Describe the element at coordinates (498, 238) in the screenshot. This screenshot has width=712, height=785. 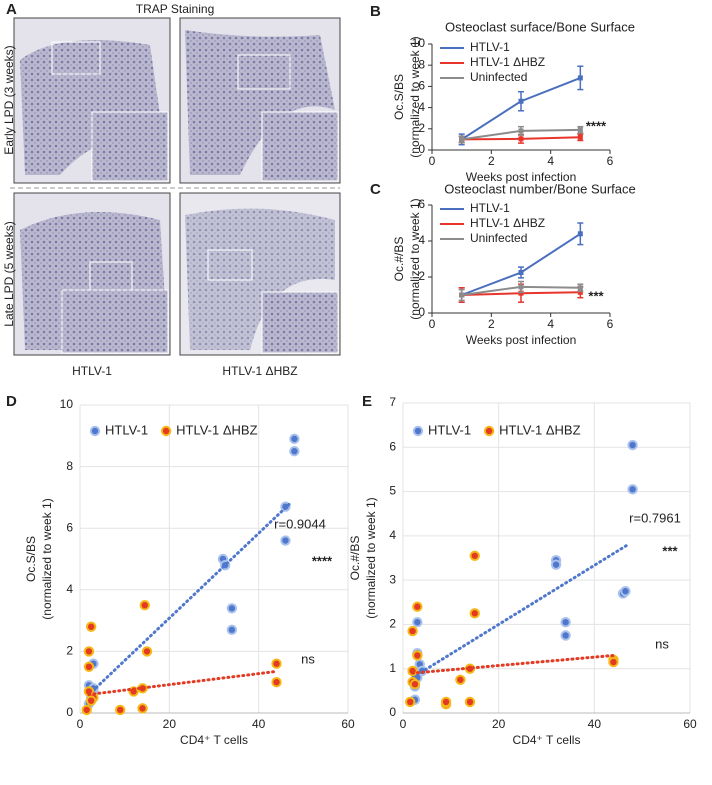
I see `legend-label: Uninfected` at that location.